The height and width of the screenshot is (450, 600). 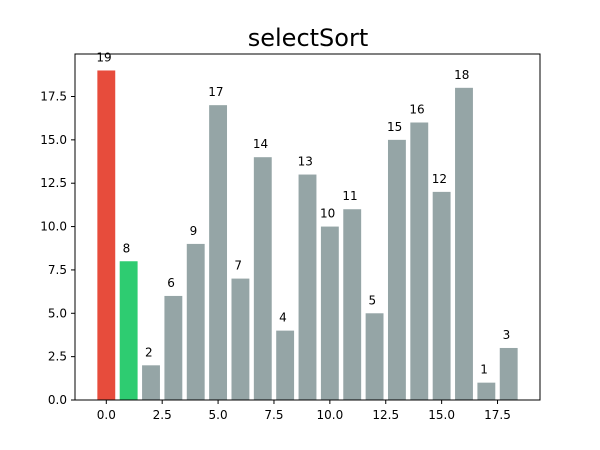 What do you see at coordinates (57, 357) in the screenshot?
I see `y-tick-label-1: 2.5` at bounding box center [57, 357].